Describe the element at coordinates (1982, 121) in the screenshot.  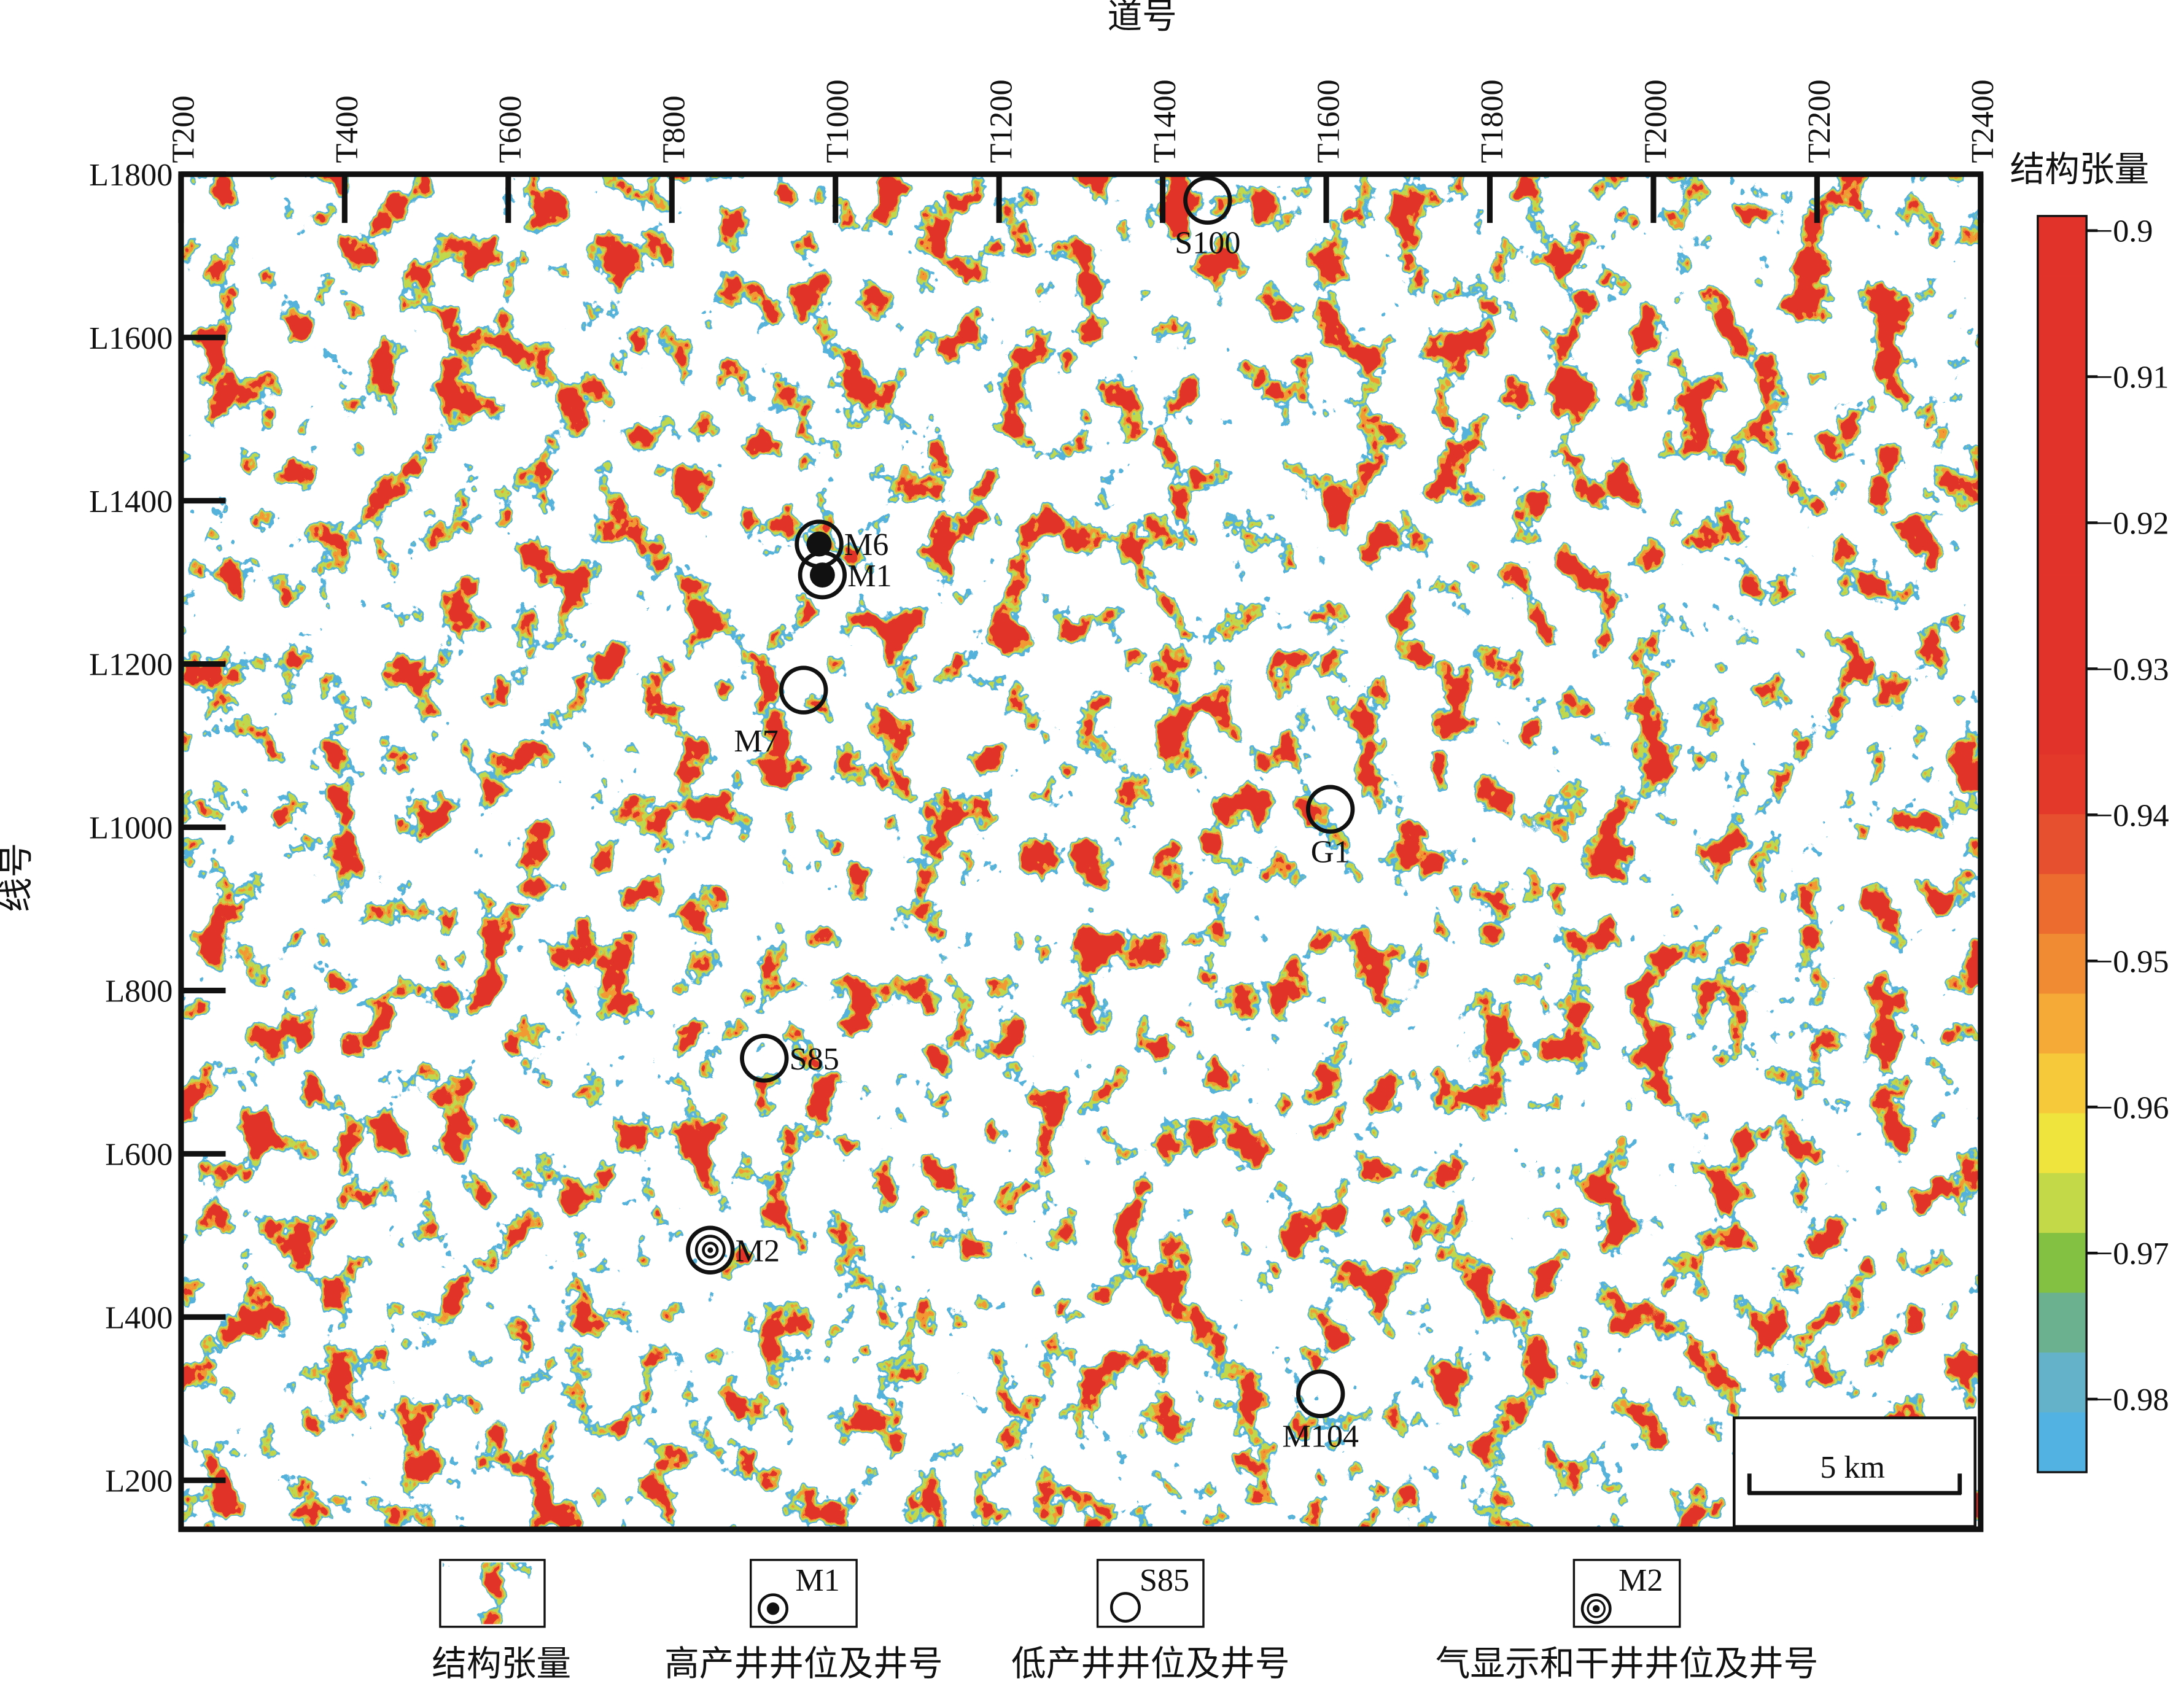
I see `x-tick-label: T2400` at that location.